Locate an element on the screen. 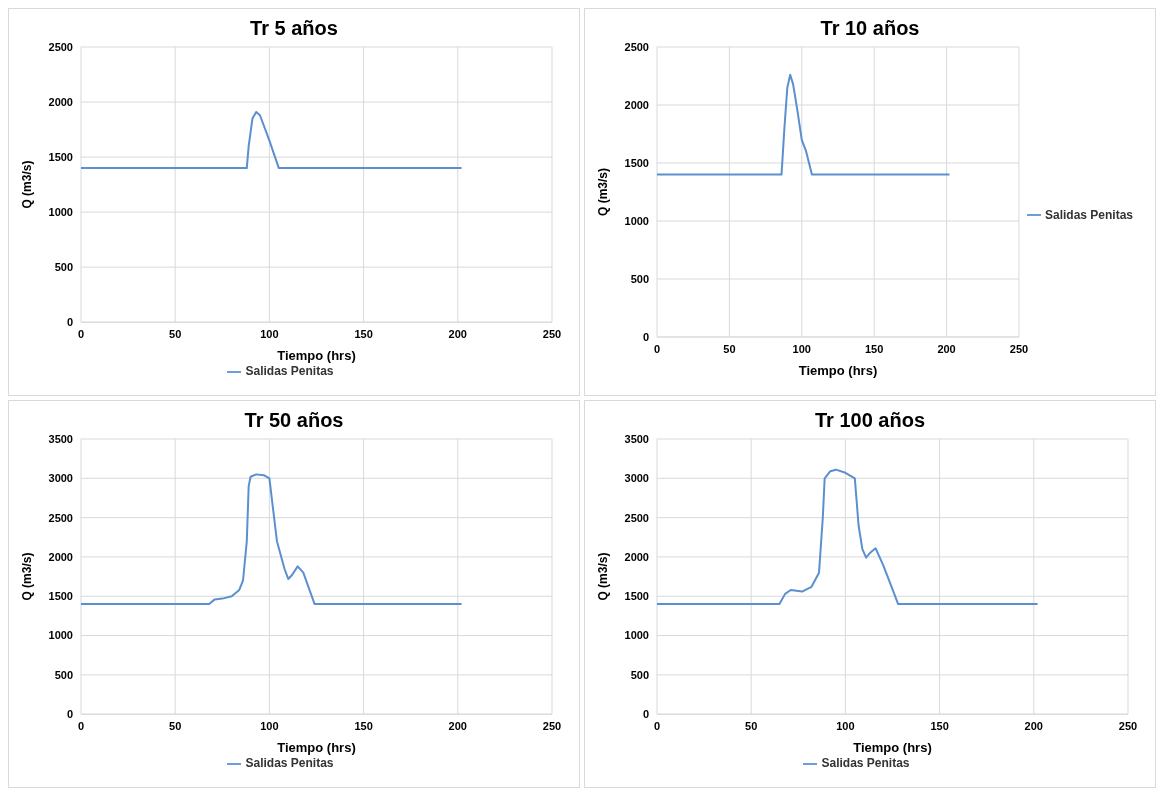  chart-title: Tr 50 años is located at coordinates (294, 420).